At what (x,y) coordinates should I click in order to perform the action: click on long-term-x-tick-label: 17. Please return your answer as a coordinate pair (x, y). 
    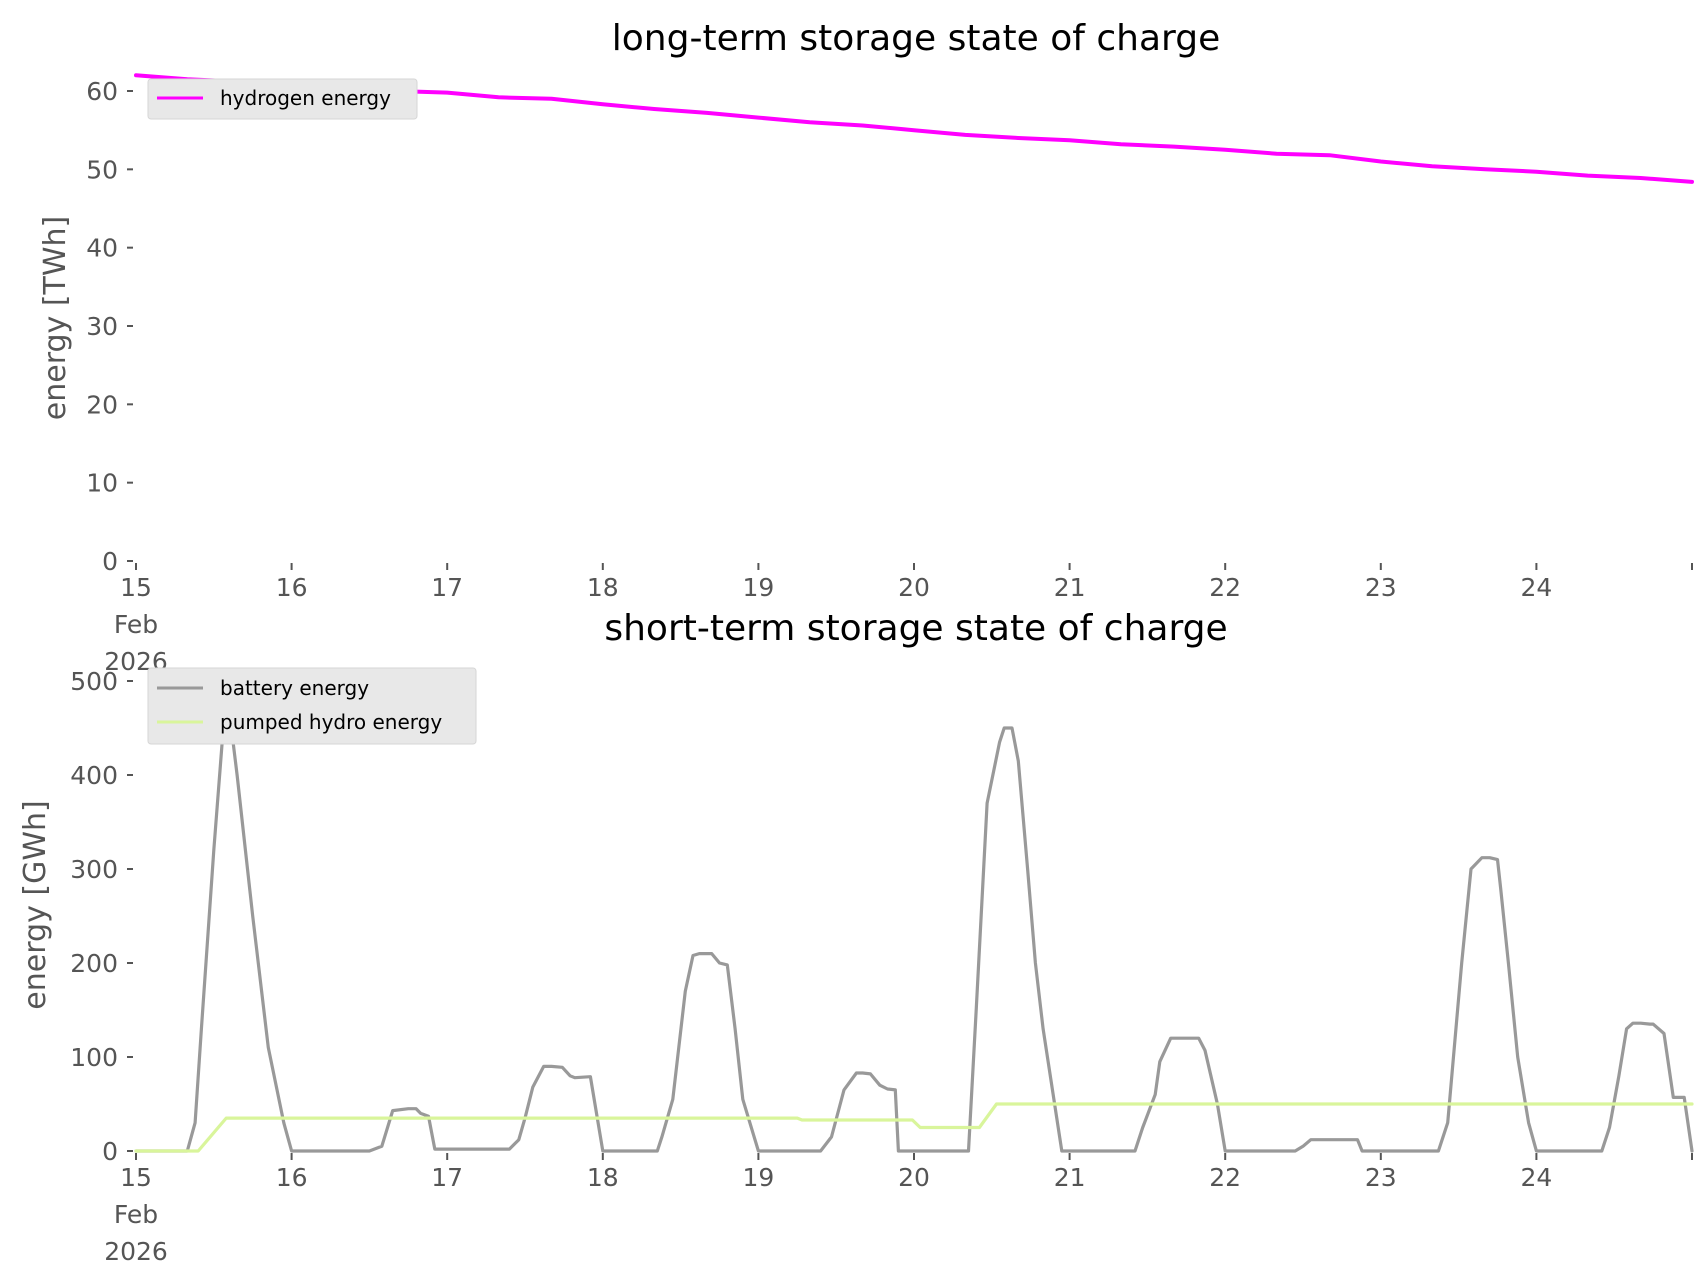
    Looking at the image, I should click on (447, 587).